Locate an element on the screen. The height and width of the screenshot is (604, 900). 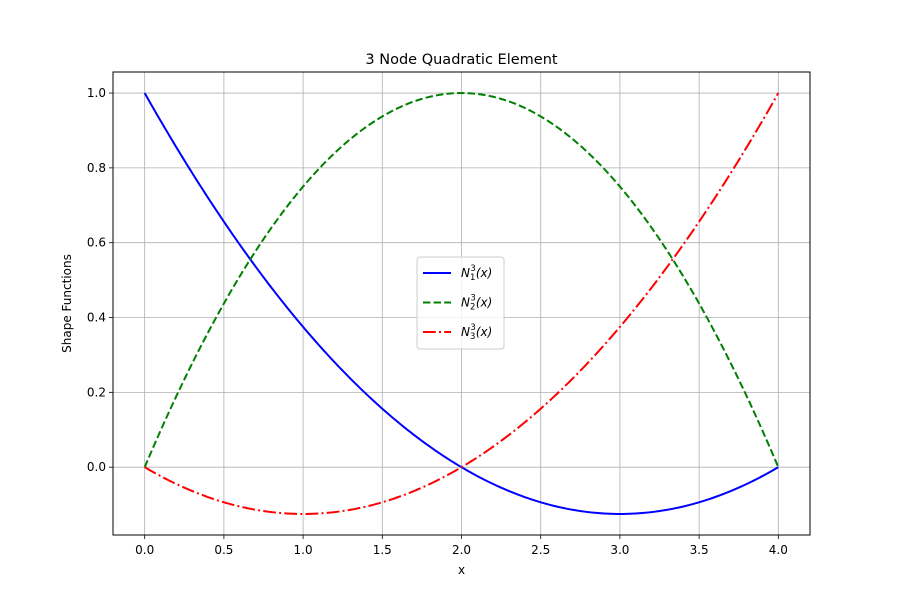
x-axis-ticks: 0.0 0.5 1.0 1.5 2.0 2.5 3.0 3.5 4.0 is located at coordinates (461, 546).